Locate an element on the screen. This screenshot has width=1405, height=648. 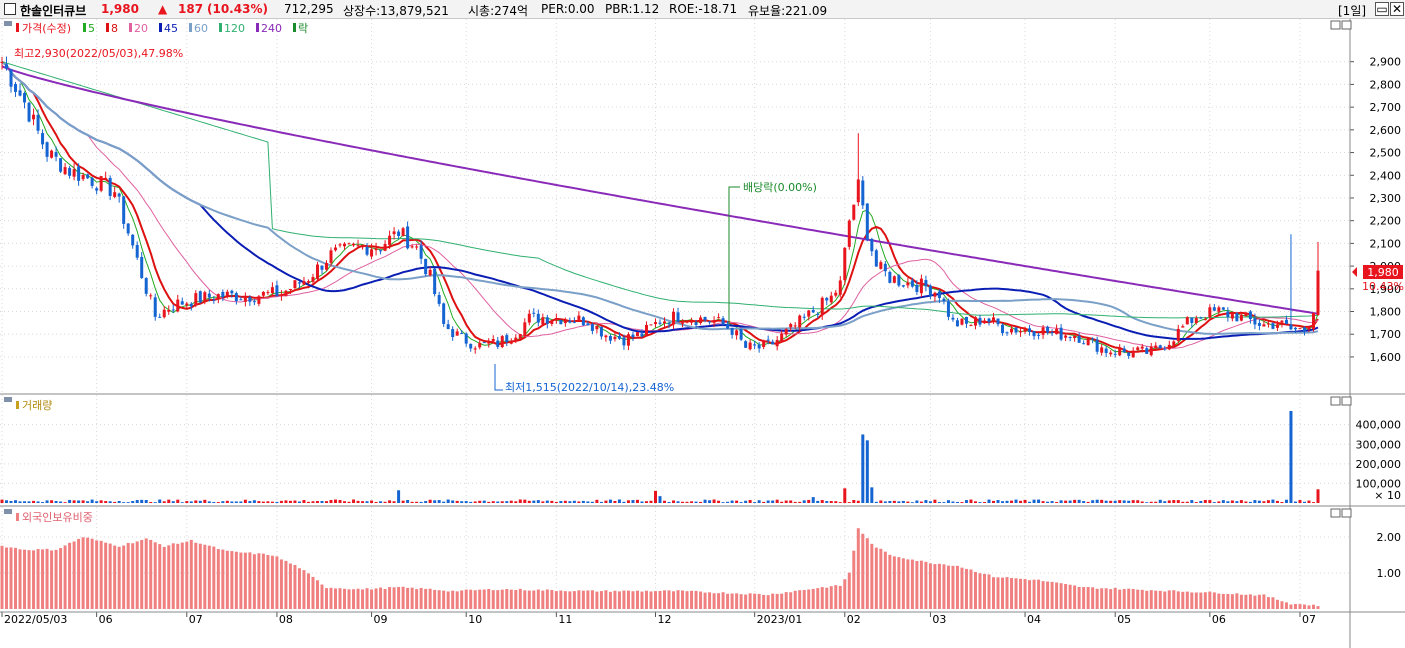
close-window-icon: ✕ is located at coordinates (1397, 9).